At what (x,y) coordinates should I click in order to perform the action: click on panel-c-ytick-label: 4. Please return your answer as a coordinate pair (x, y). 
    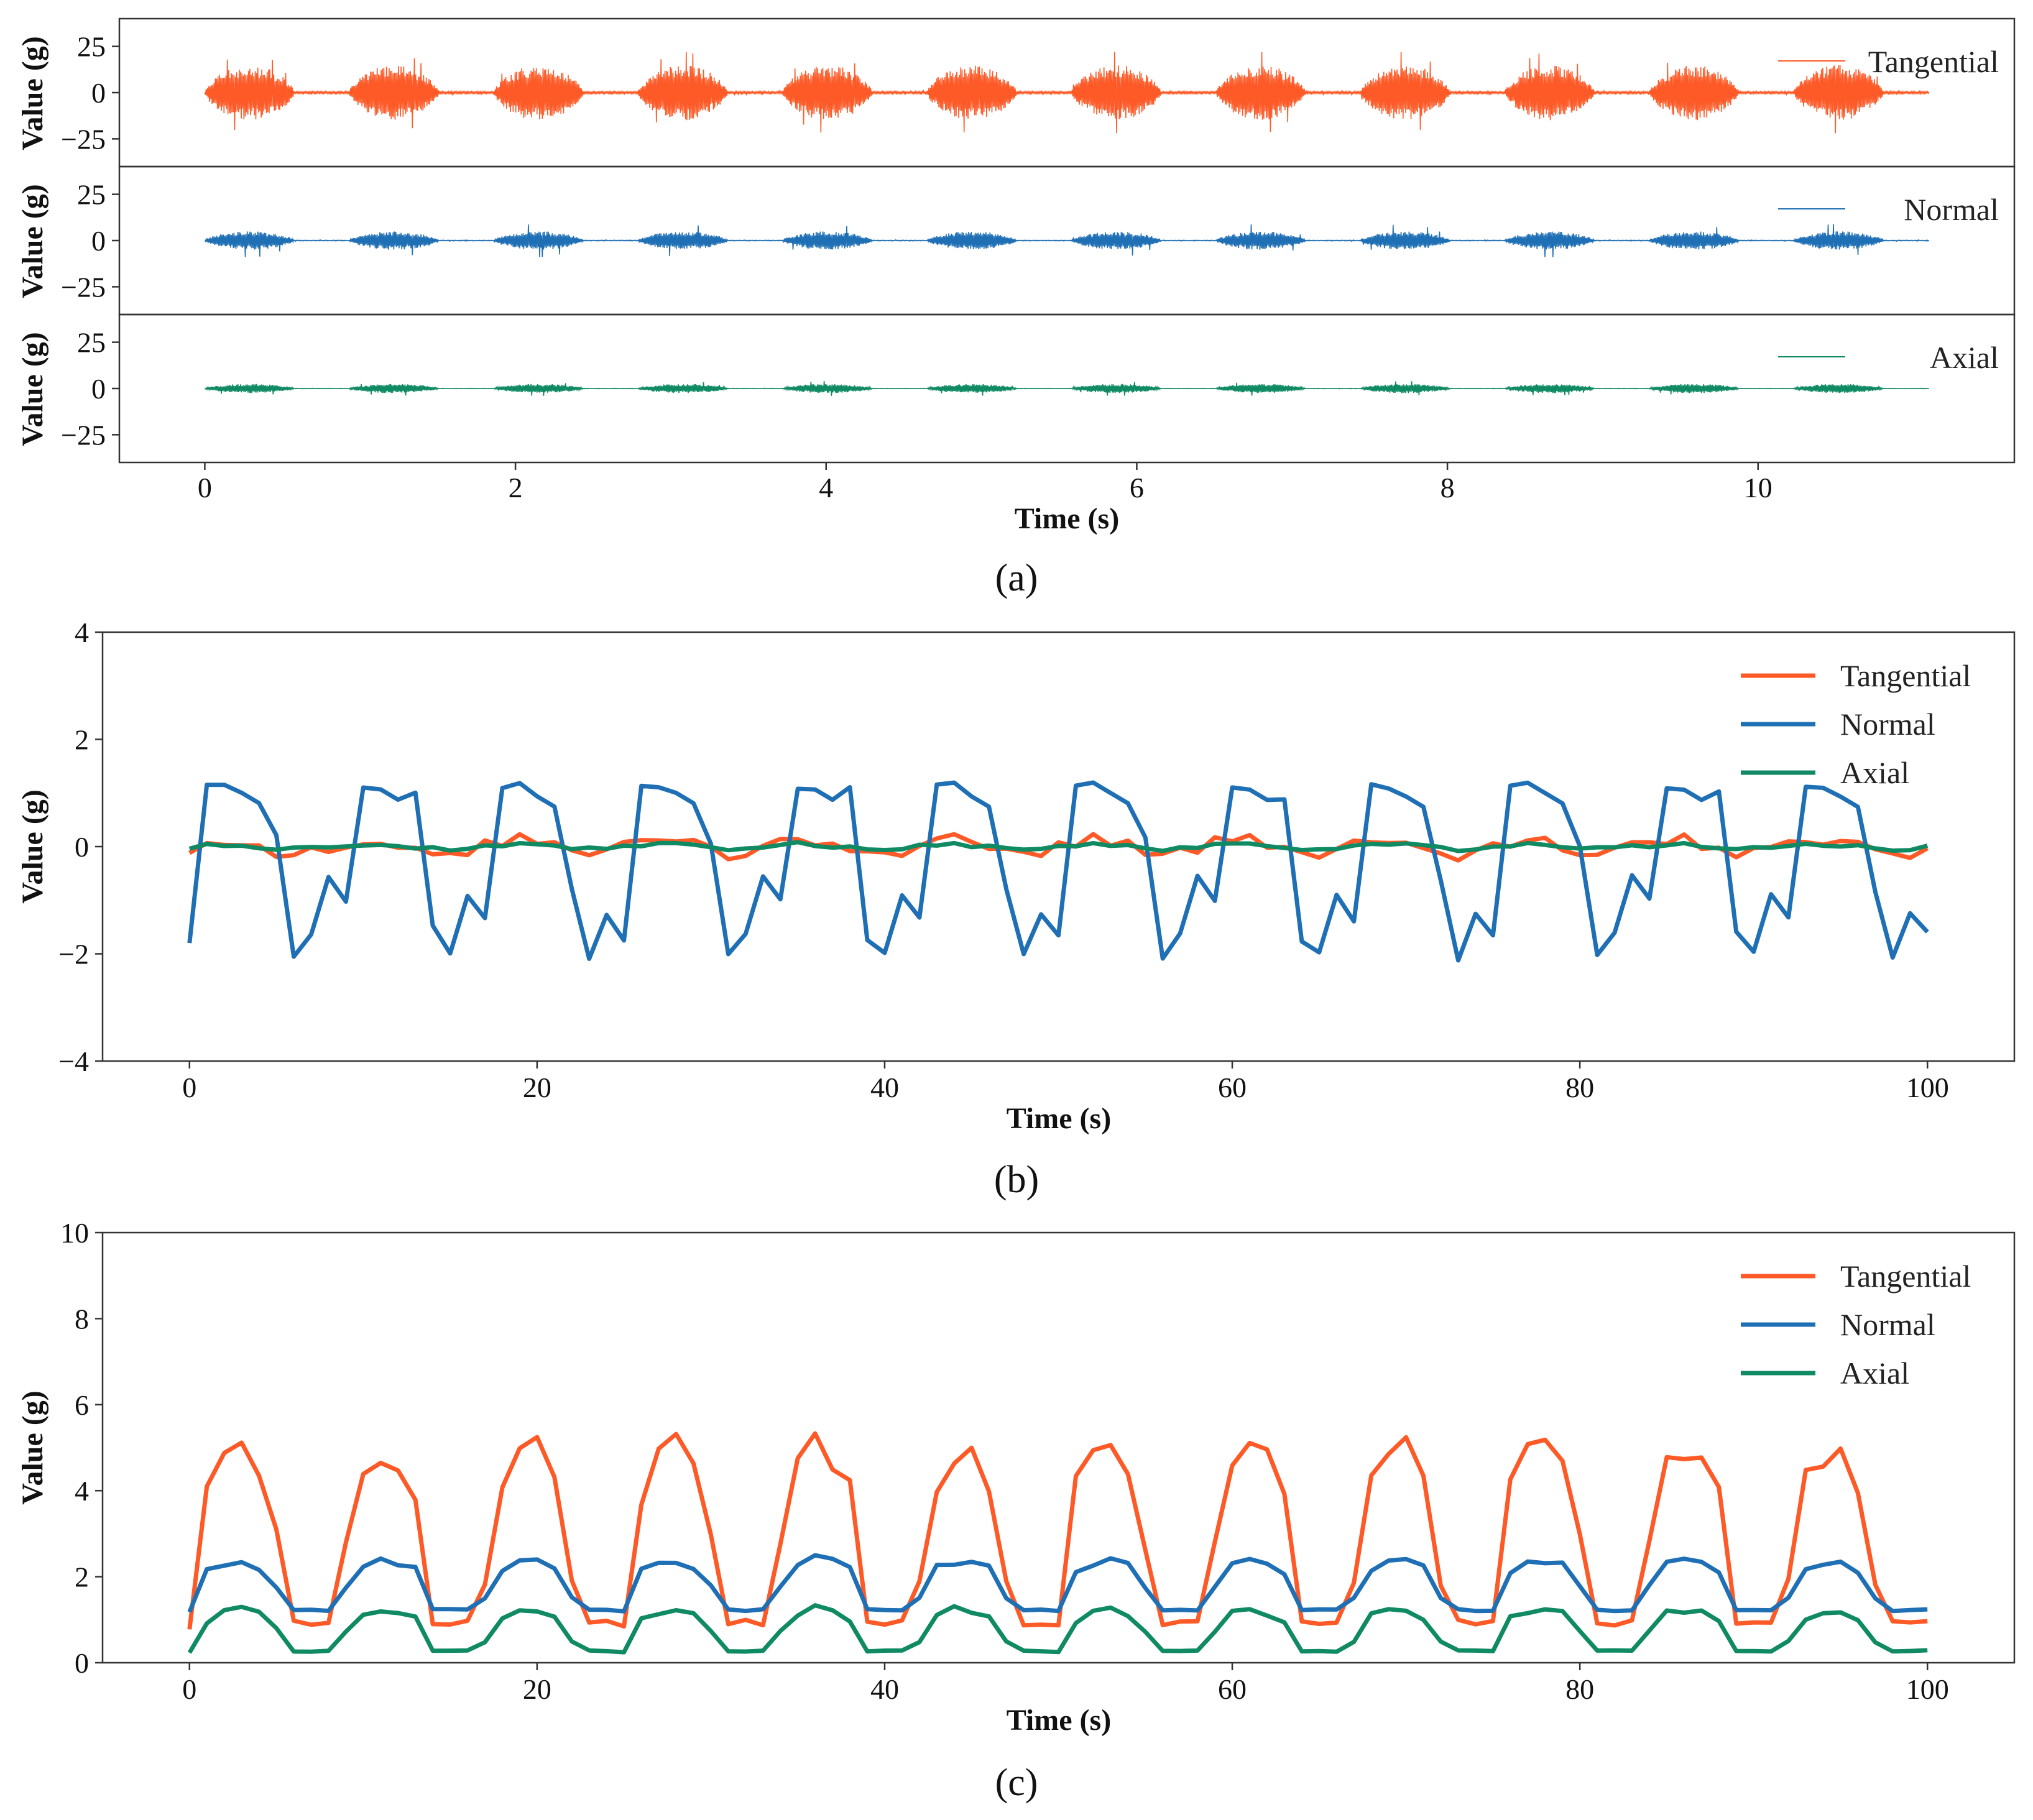
    Looking at the image, I should click on (82, 1491).